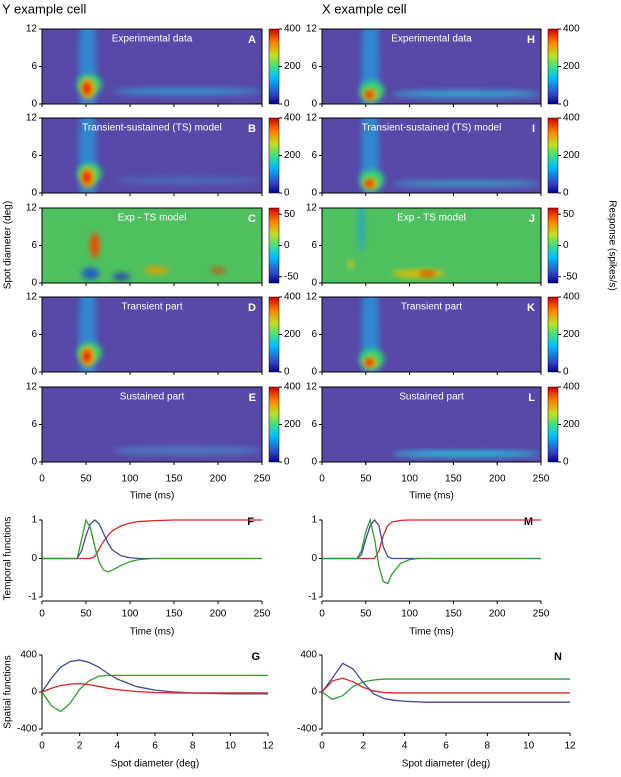 This screenshot has height=777, width=621. I want to click on y-tick-label: -1, so click(312, 597).